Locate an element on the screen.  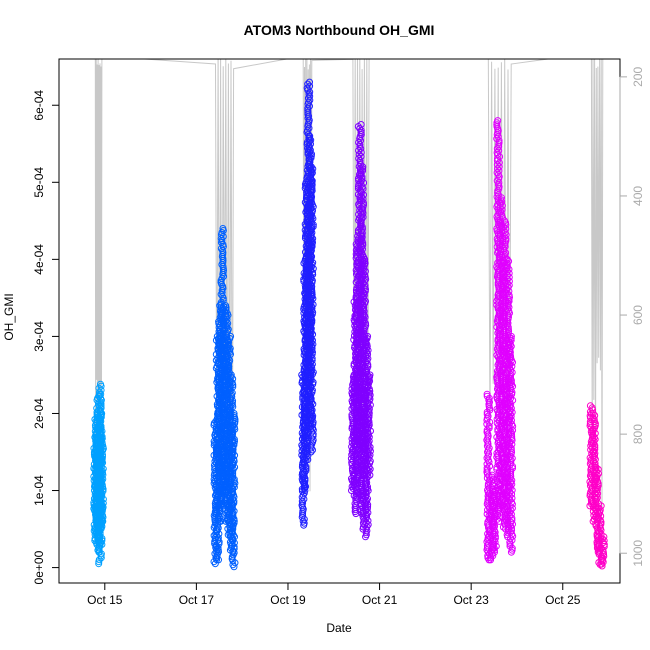
y-tick-label: 5e-04 is located at coordinates (39, 182).